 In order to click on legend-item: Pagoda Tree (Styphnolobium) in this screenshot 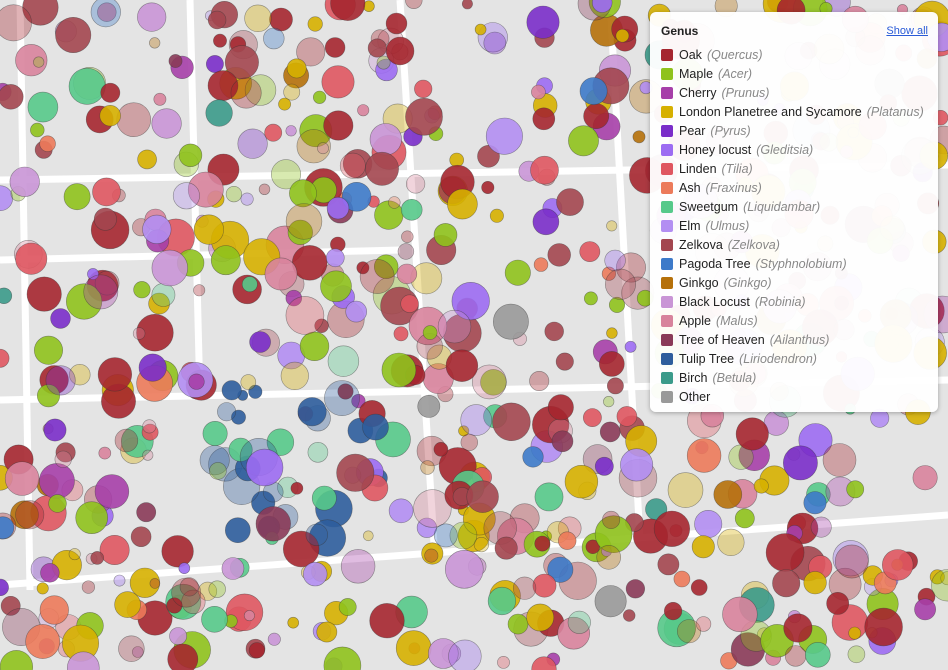, I will do `click(794, 263)`.